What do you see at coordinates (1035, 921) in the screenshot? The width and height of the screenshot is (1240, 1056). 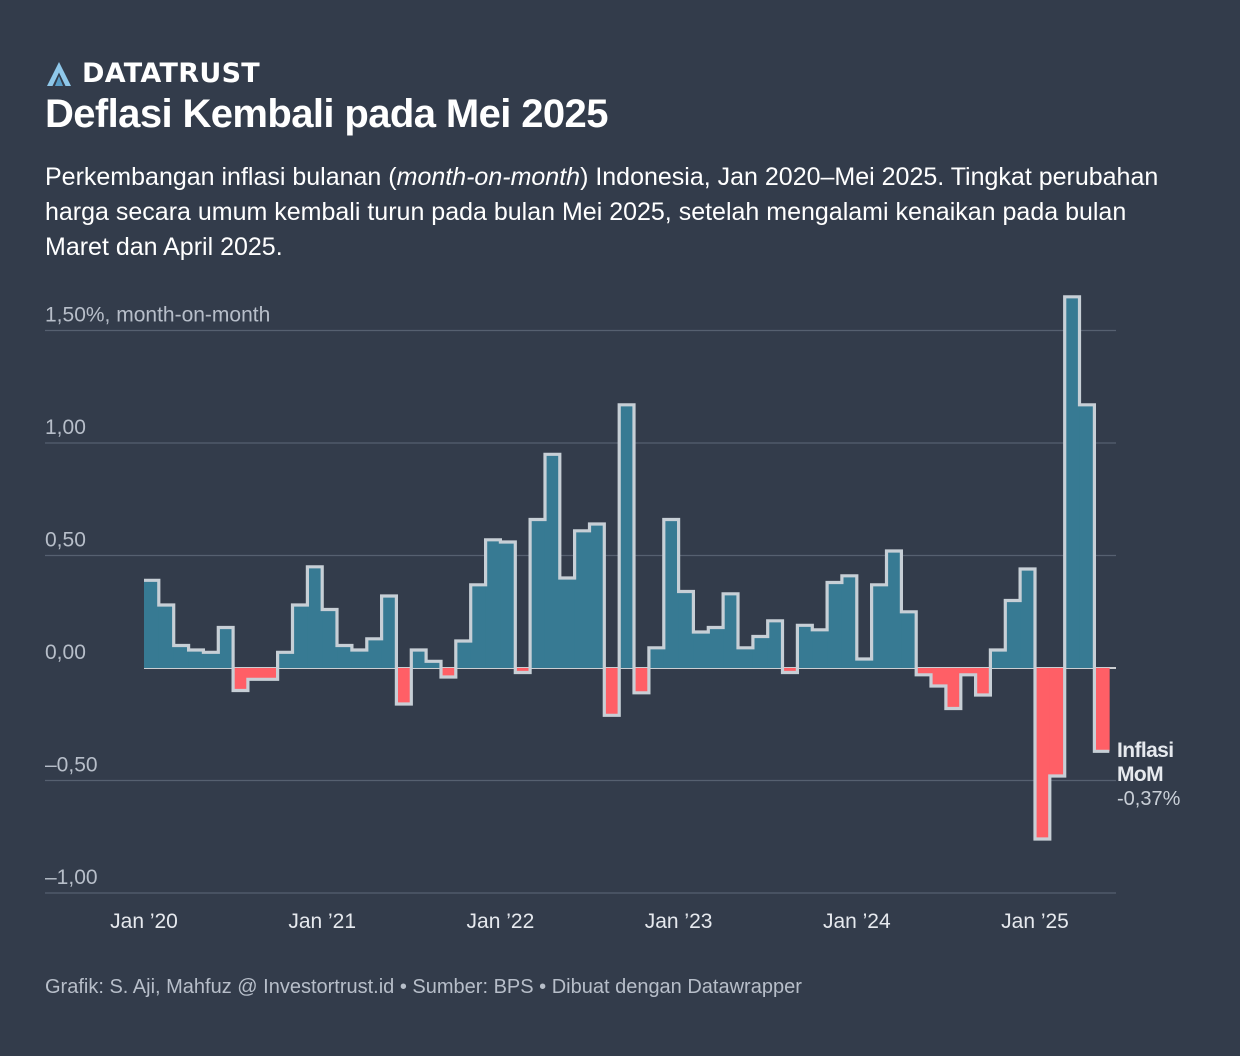 I see `x-tick-label-5: Jan ’25` at bounding box center [1035, 921].